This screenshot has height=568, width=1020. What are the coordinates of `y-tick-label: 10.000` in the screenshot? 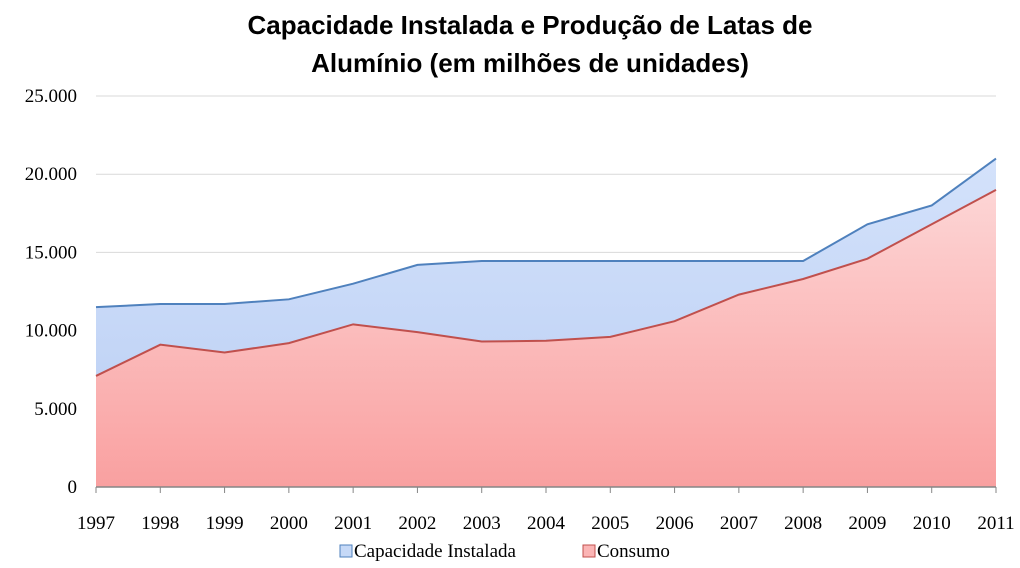 It's located at (51, 331).